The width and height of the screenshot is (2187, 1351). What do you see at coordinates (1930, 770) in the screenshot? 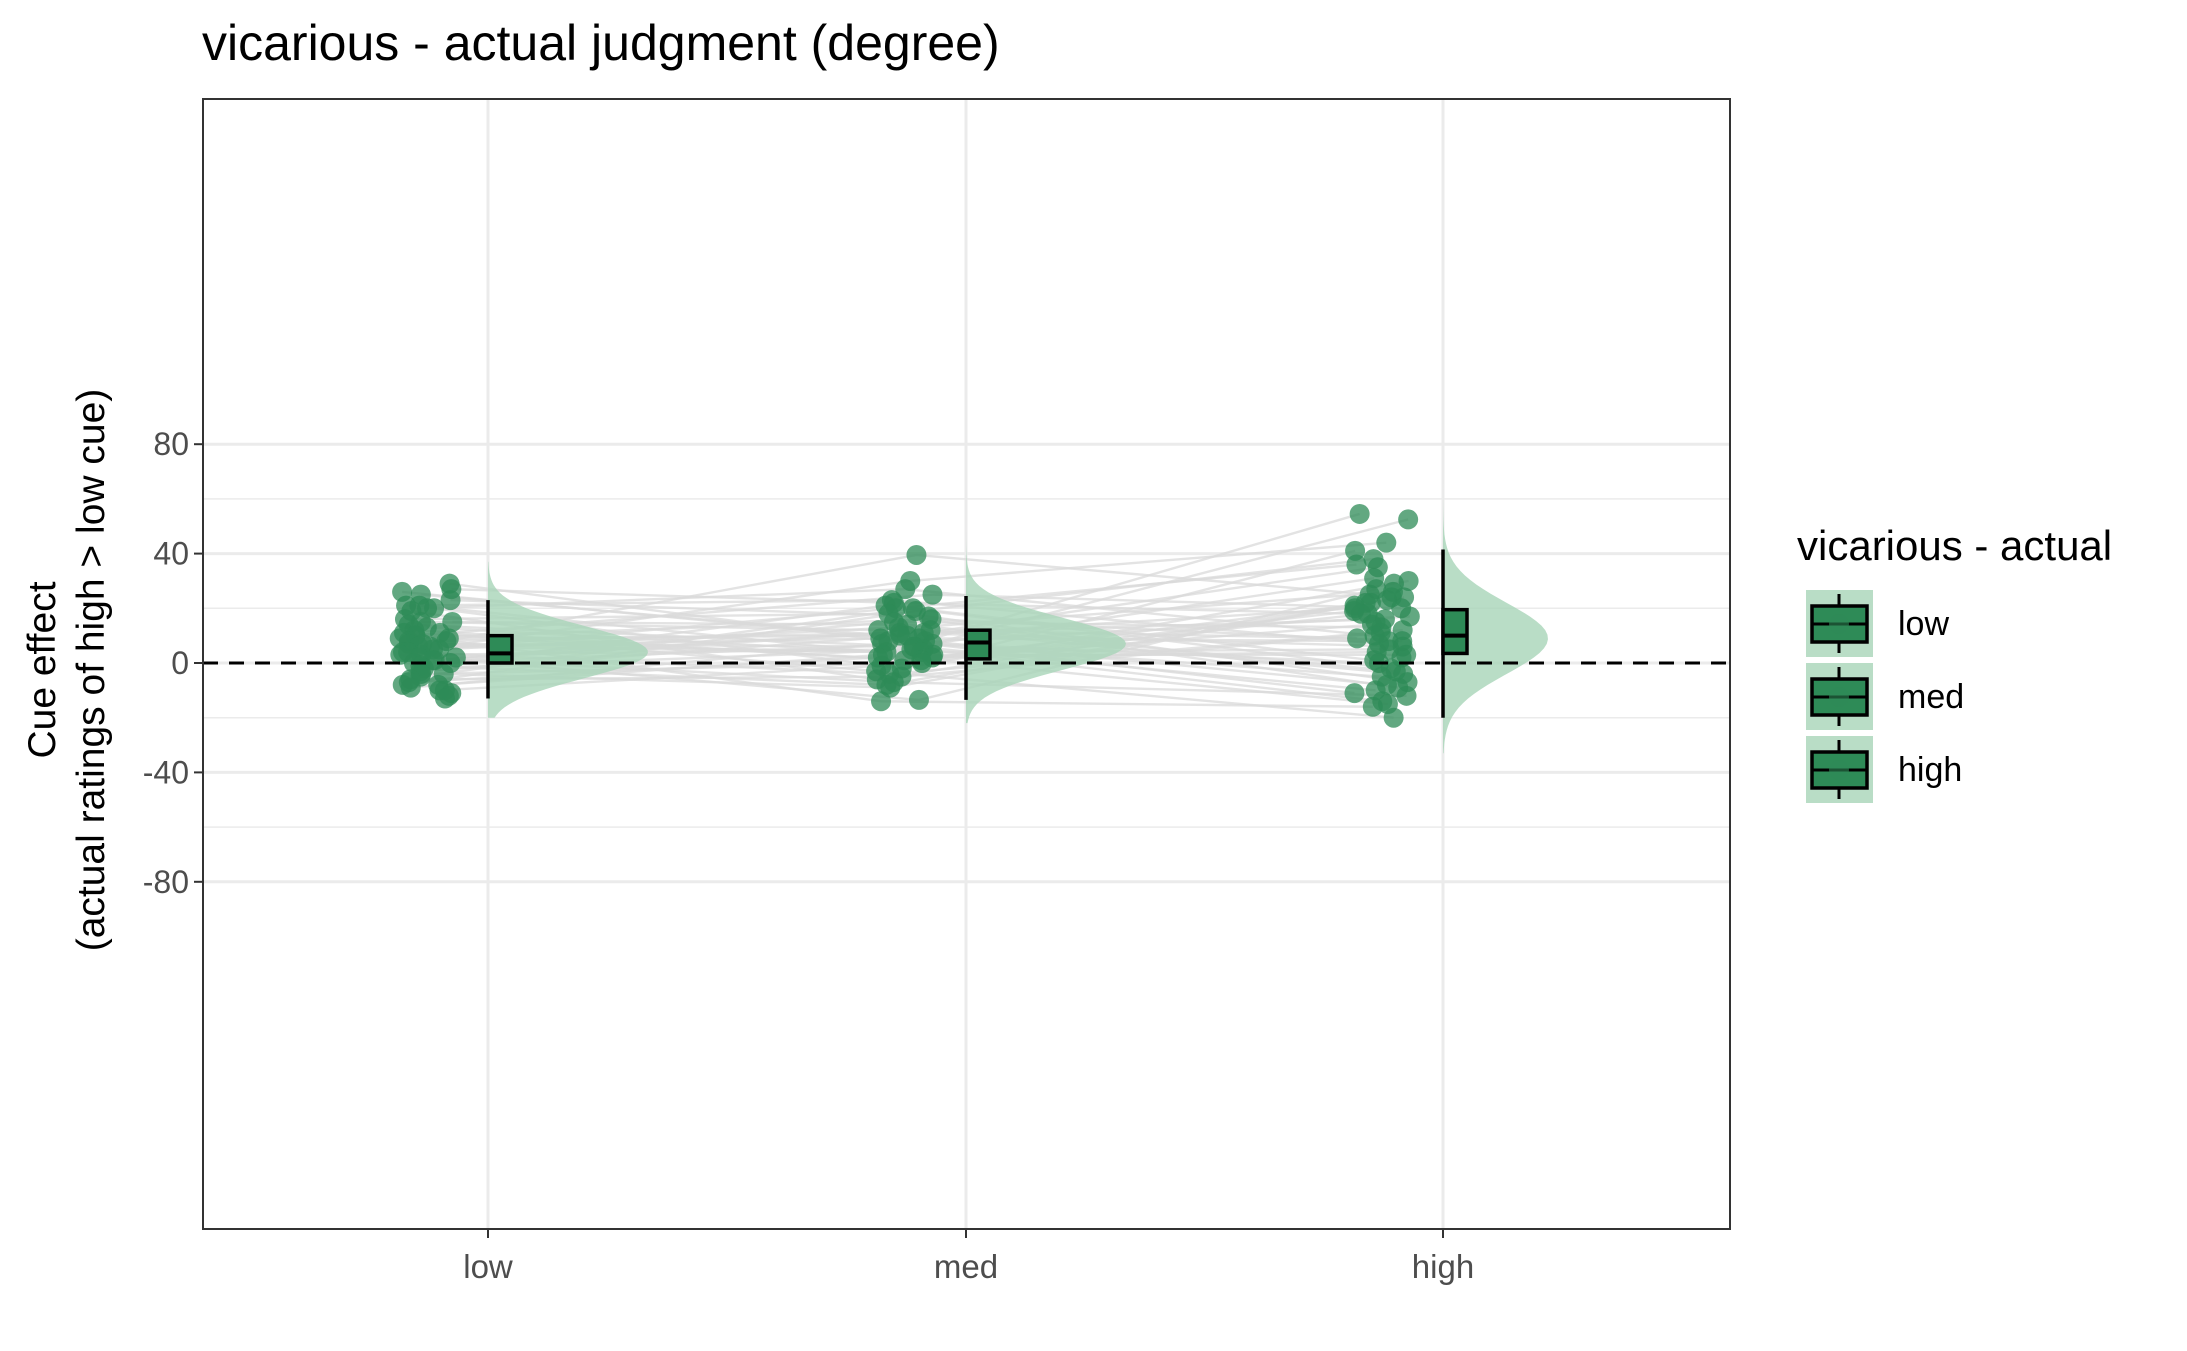
I see `legend-label-high: high` at bounding box center [1930, 770].